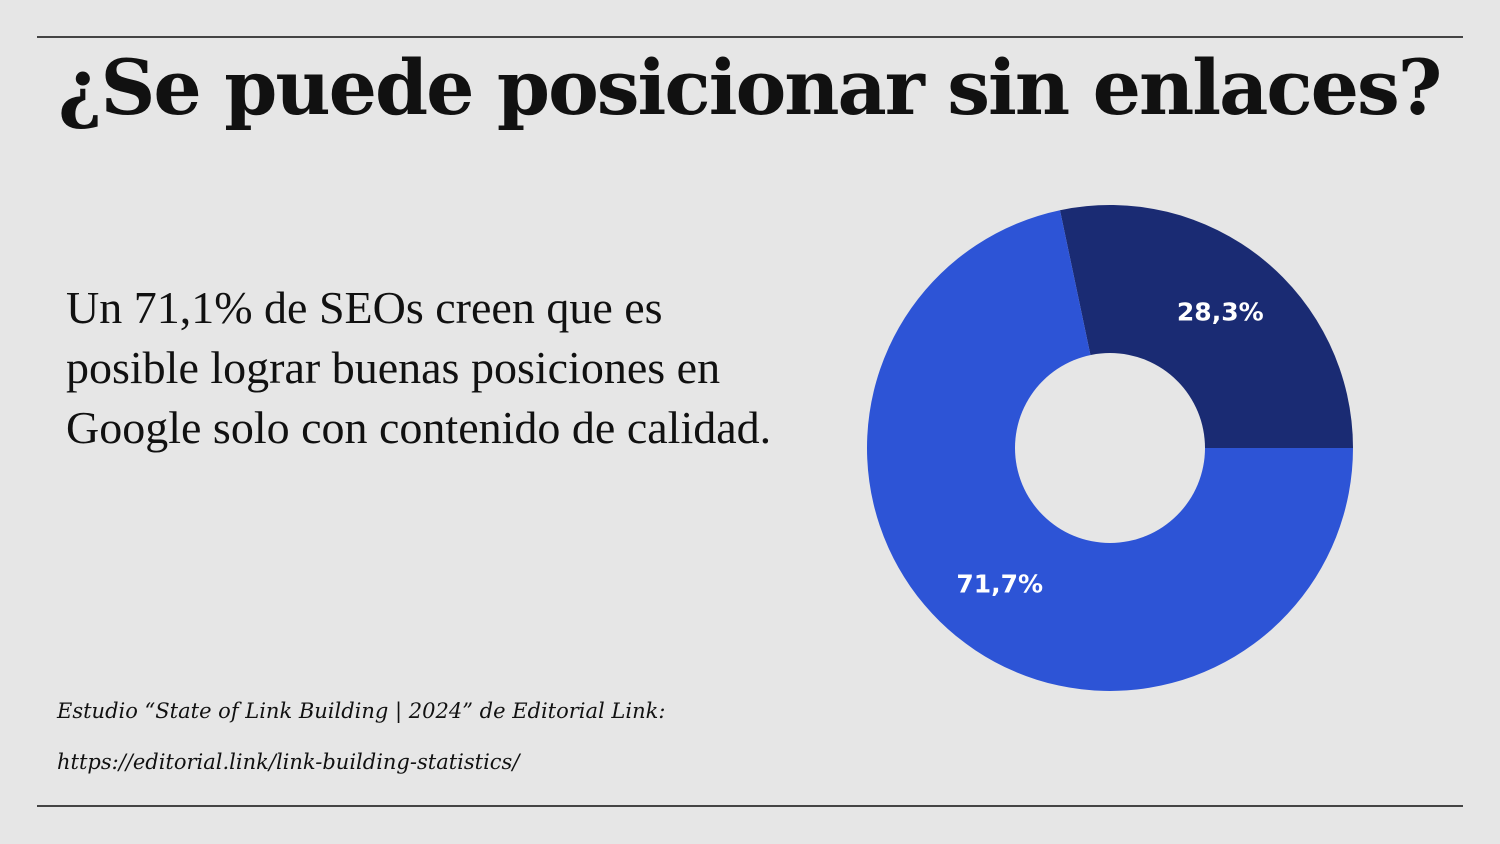  What do you see at coordinates (750, 37) in the screenshot?
I see `top-rule` at bounding box center [750, 37].